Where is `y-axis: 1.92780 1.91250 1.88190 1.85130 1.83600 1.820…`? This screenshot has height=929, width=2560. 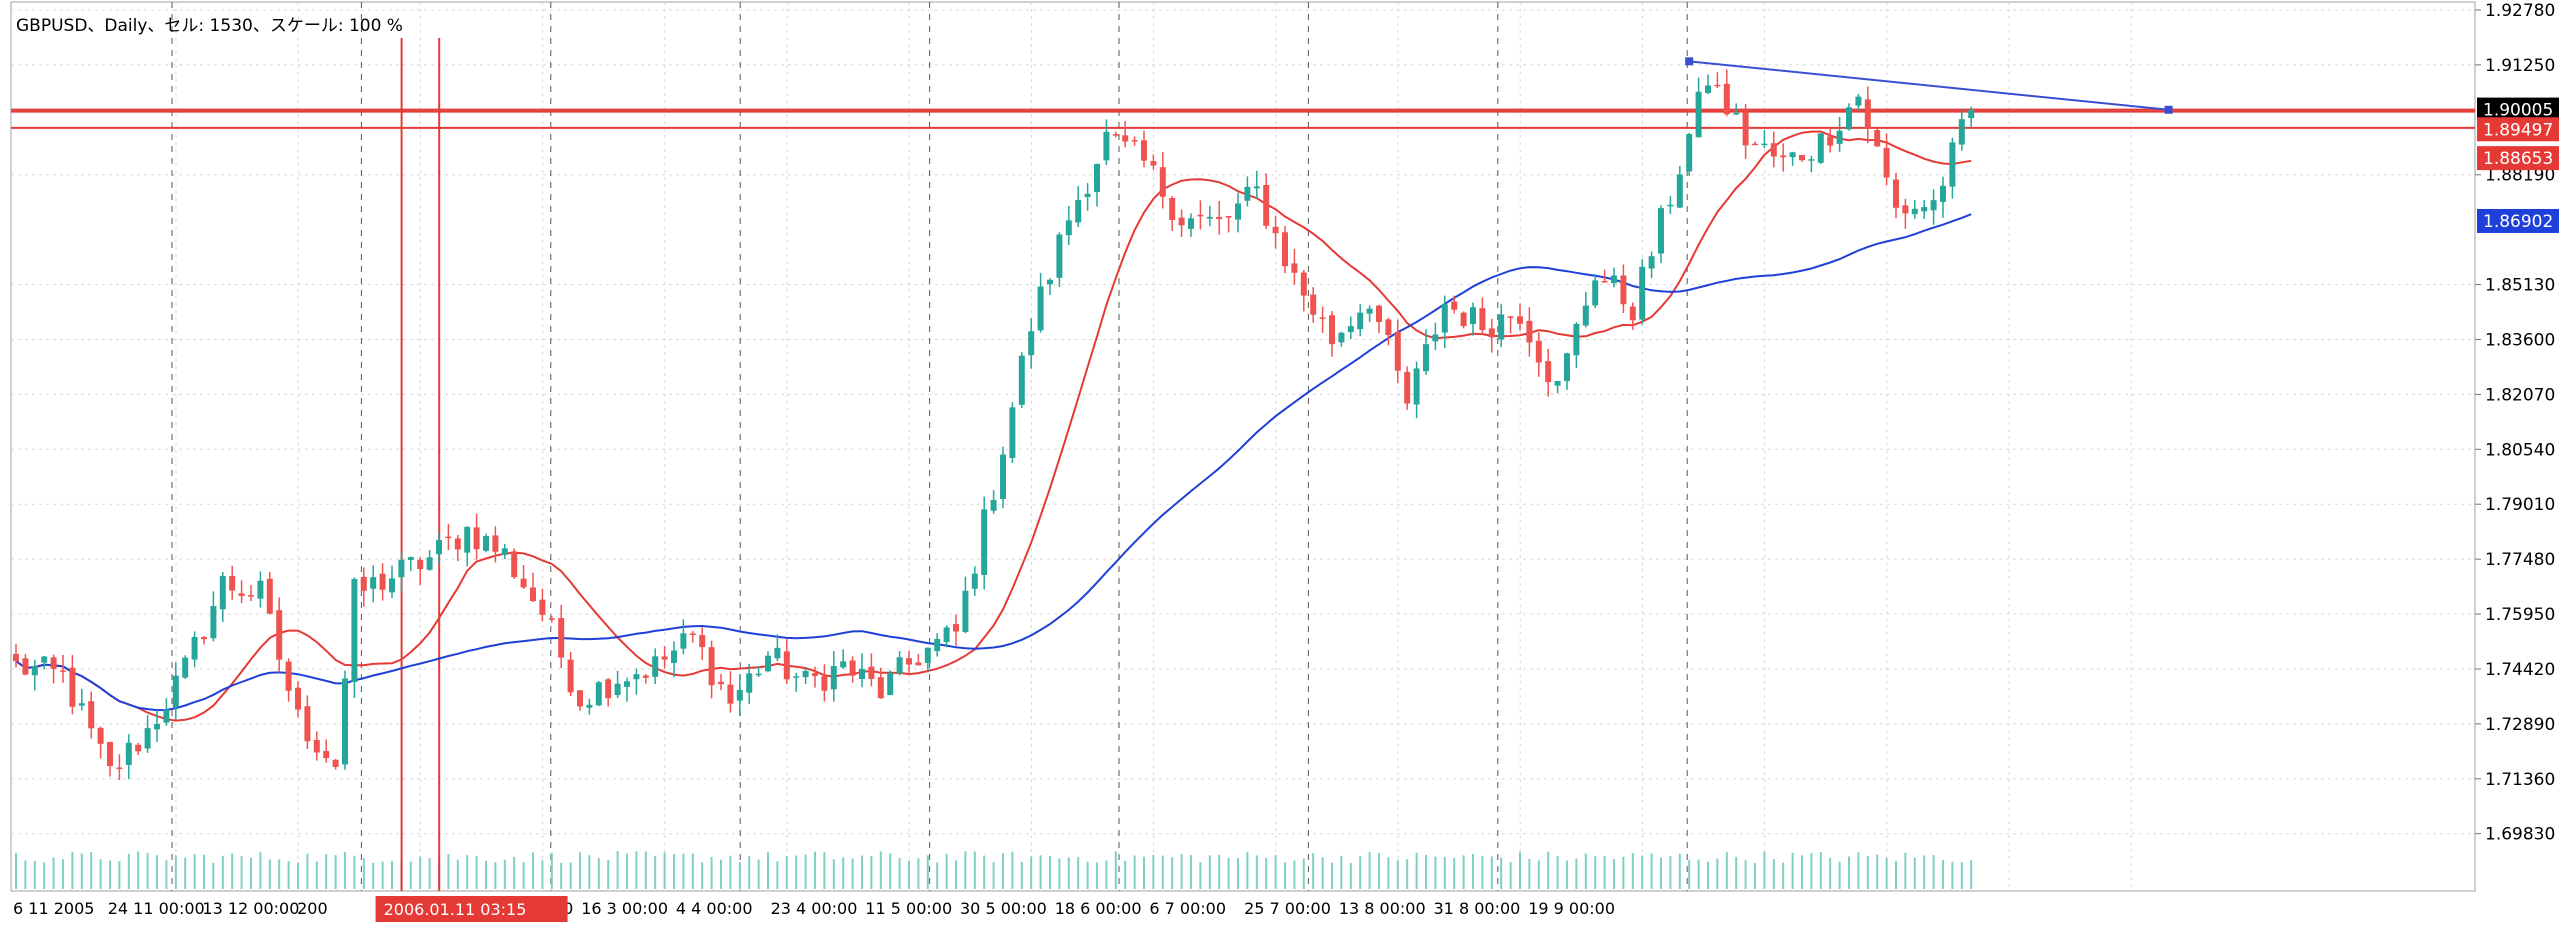 y-axis: 1.92780 1.91250 1.88190 1.85130 1.83600 1.820… is located at coordinates (2515, 423).